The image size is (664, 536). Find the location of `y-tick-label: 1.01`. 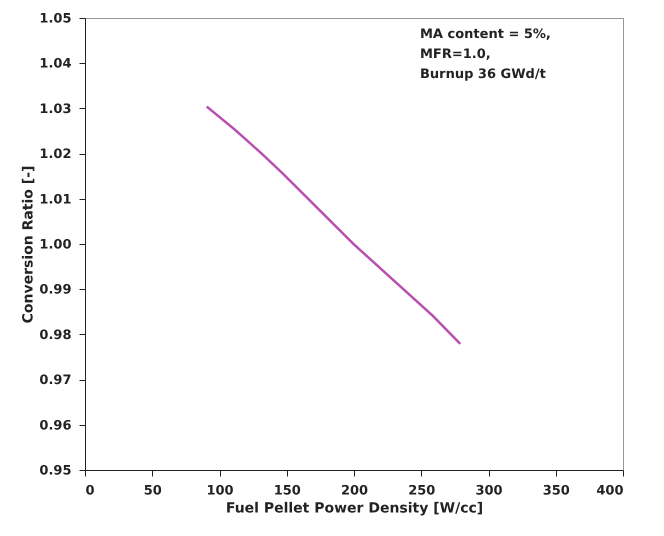

y-tick-label: 1.01 is located at coordinates (55, 200).